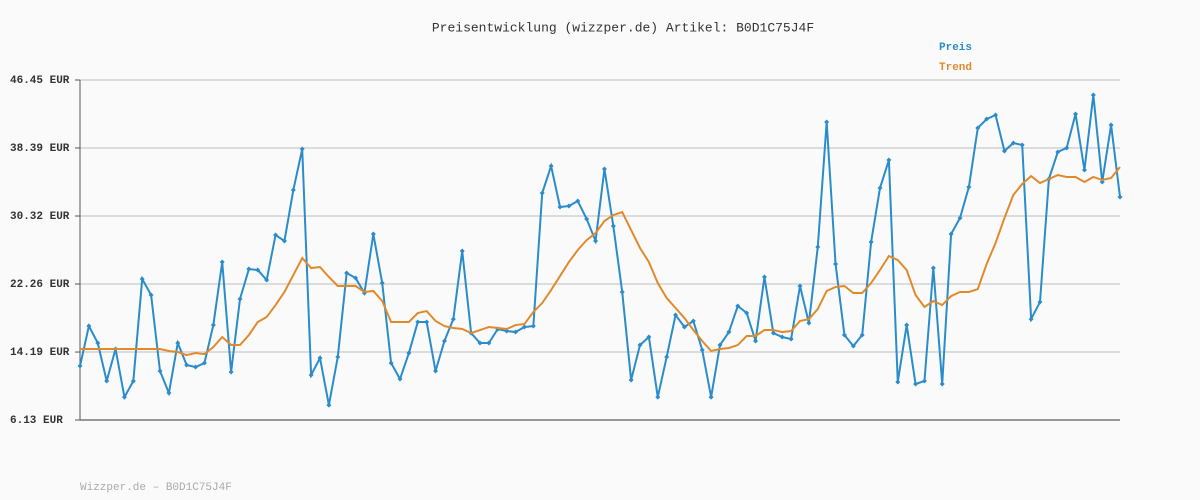 The image size is (1200, 500). What do you see at coordinates (40, 285) in the screenshot?
I see `y-tick-label: 22.26 EUR` at bounding box center [40, 285].